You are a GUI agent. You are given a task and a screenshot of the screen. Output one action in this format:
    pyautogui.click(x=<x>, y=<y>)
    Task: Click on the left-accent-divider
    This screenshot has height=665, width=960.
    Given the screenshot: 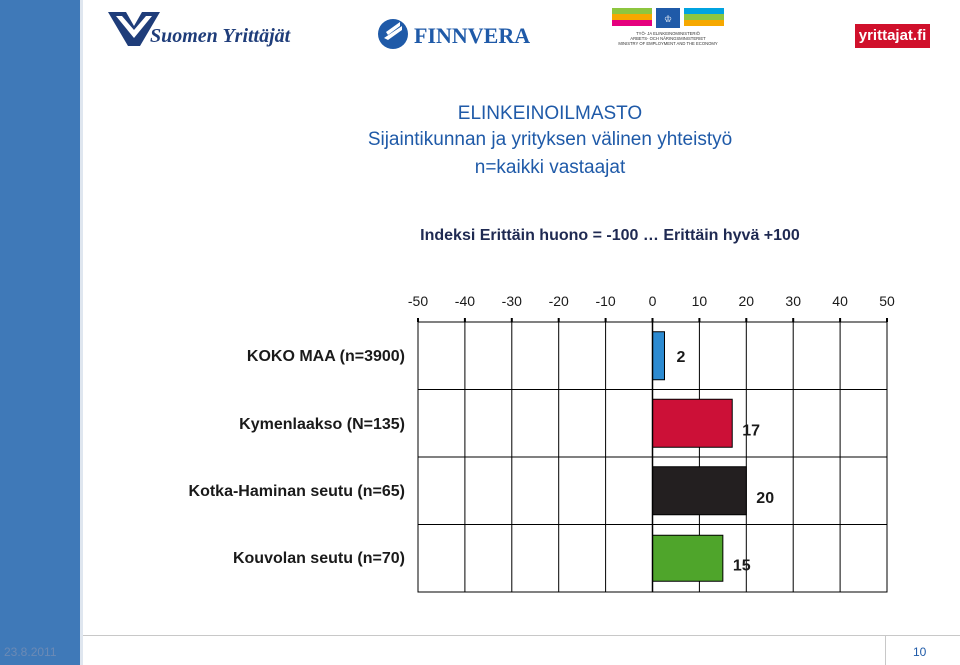 What is the action you would take?
    pyautogui.click(x=81, y=332)
    